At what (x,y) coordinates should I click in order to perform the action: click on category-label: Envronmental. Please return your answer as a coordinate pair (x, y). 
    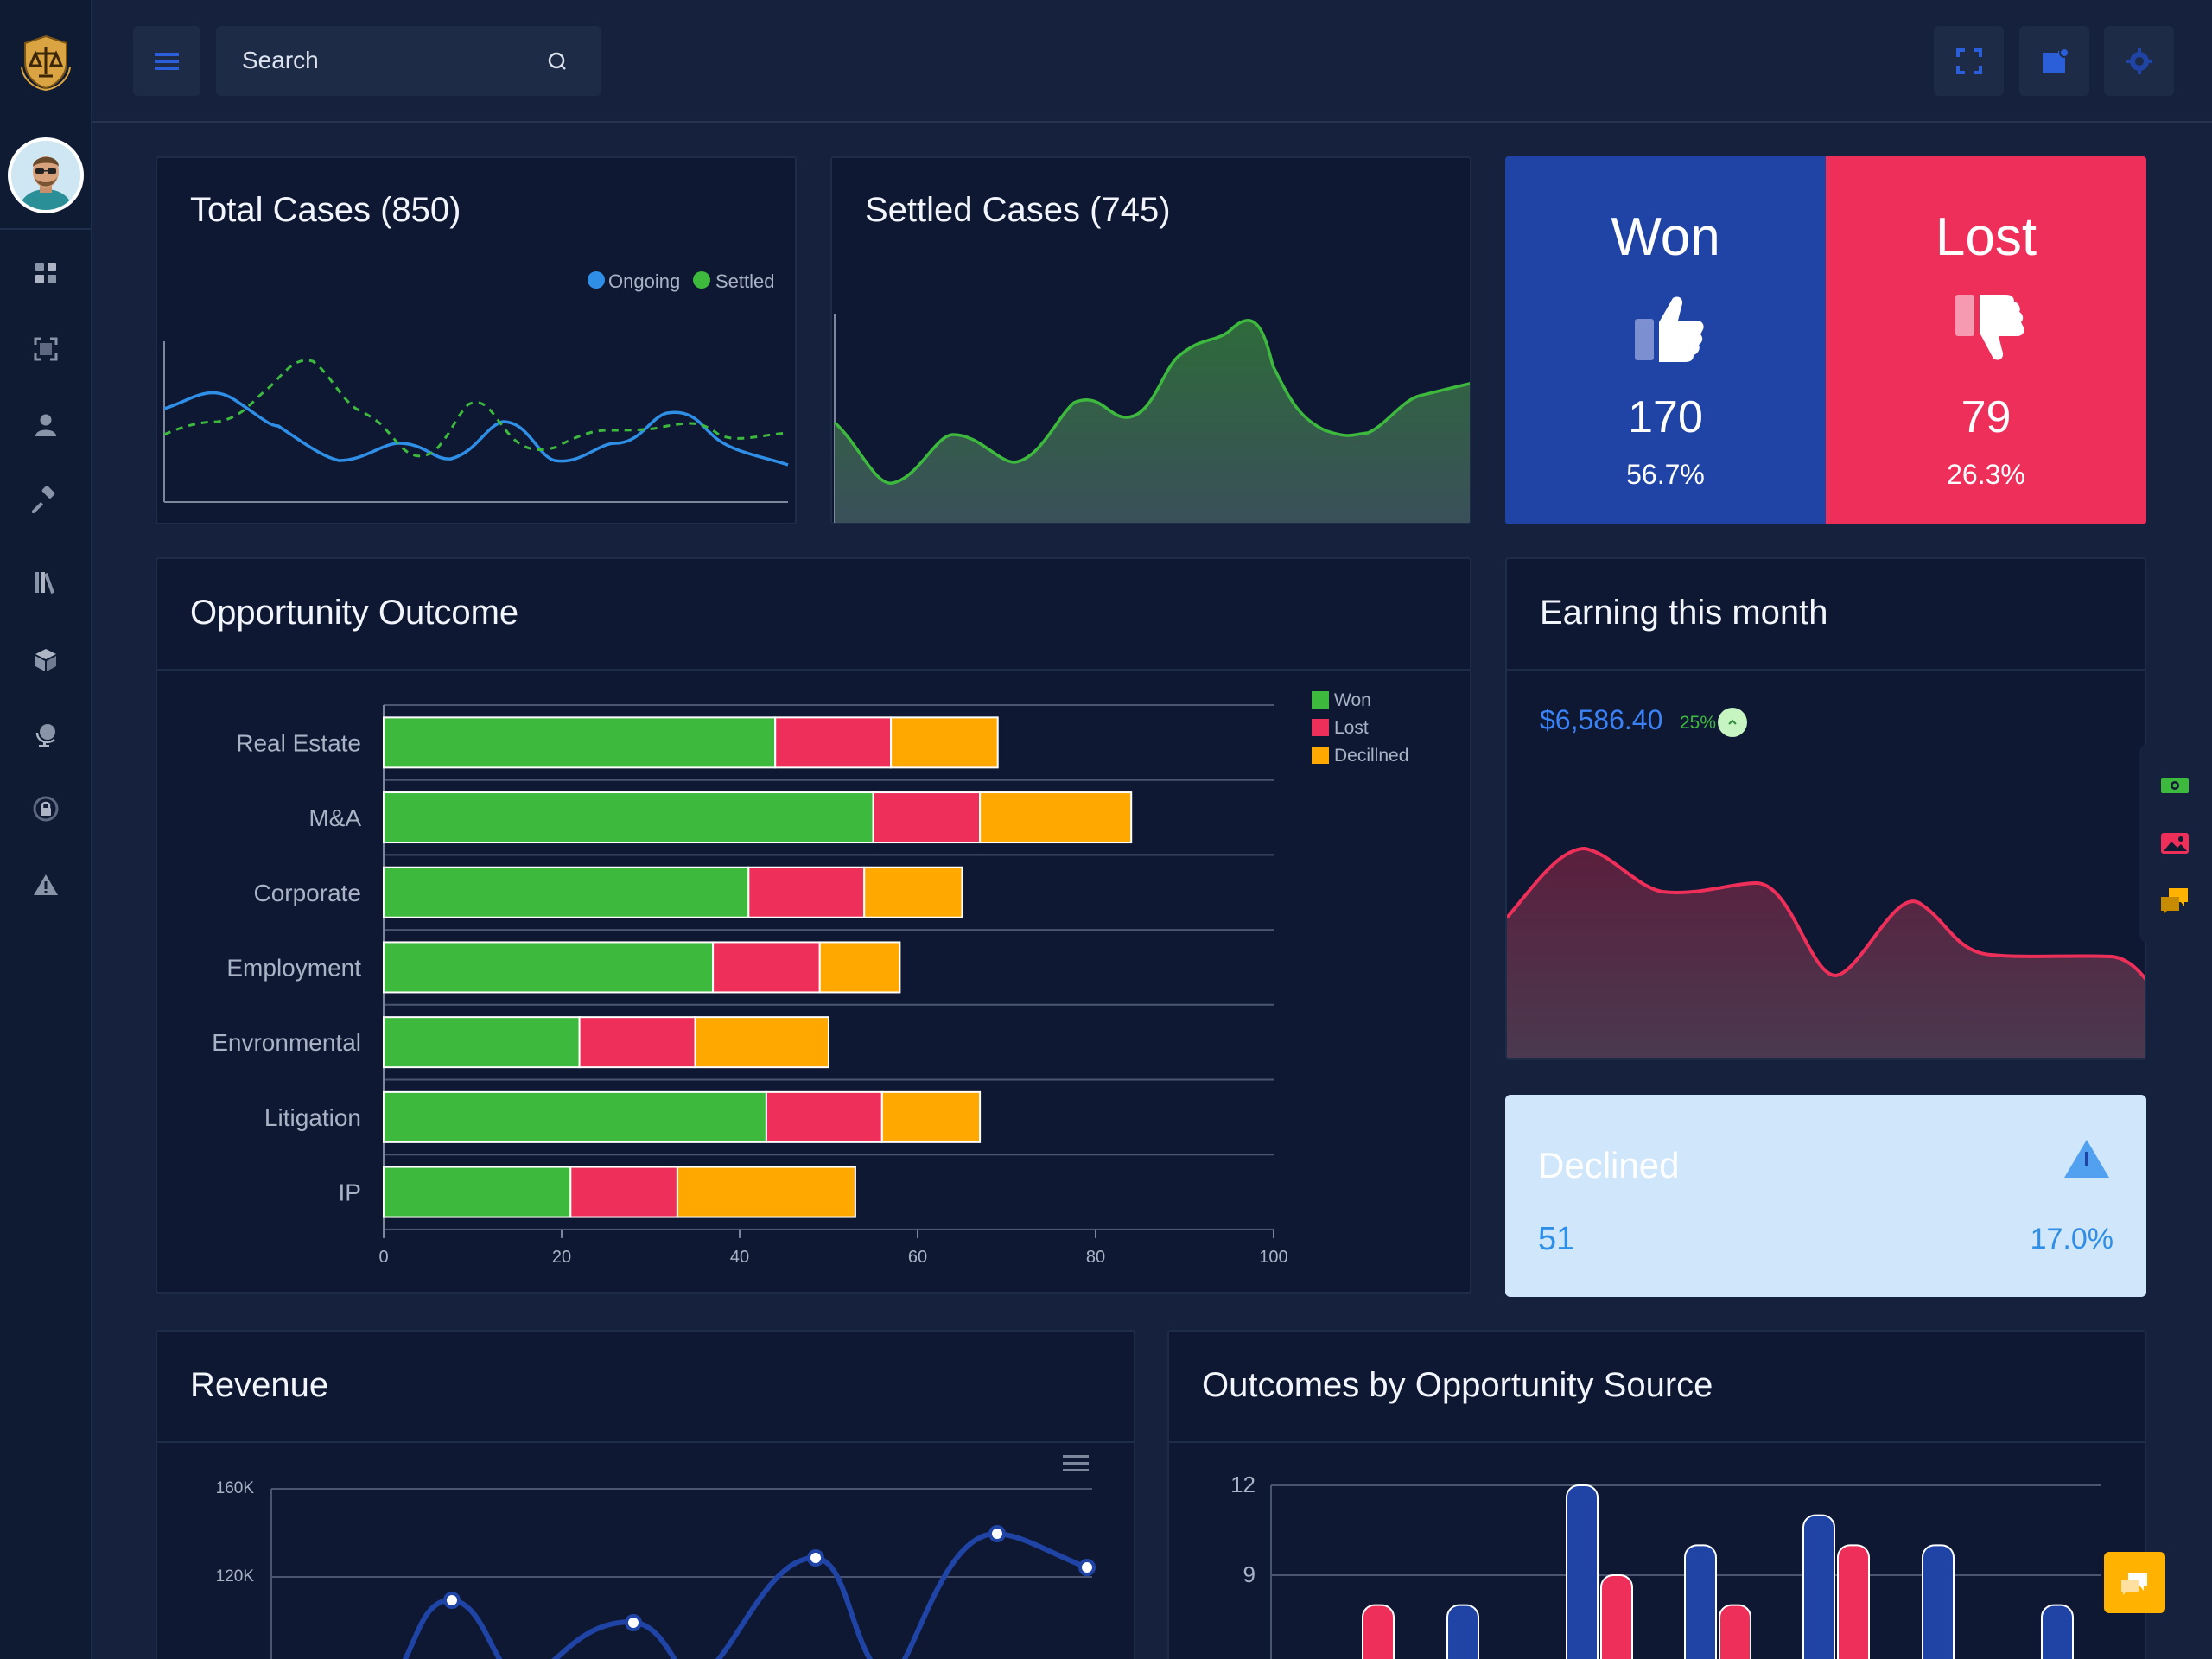
    Looking at the image, I should click on (286, 1042).